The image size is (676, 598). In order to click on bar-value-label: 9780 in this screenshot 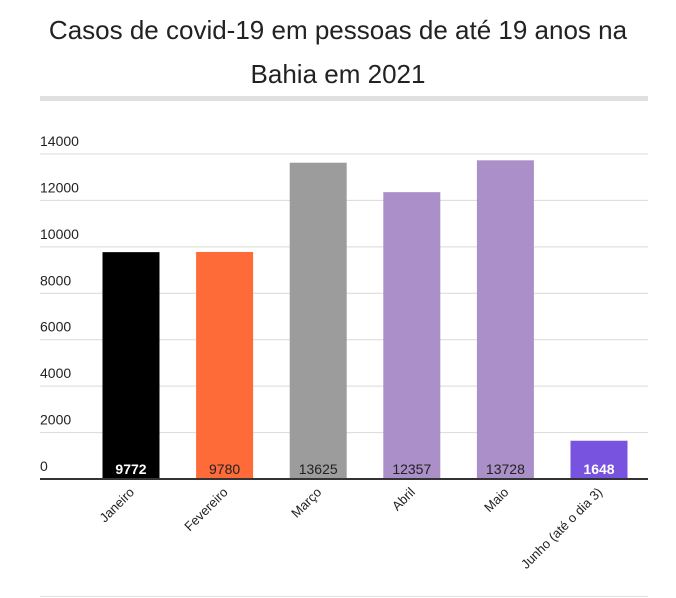, I will do `click(224, 469)`.